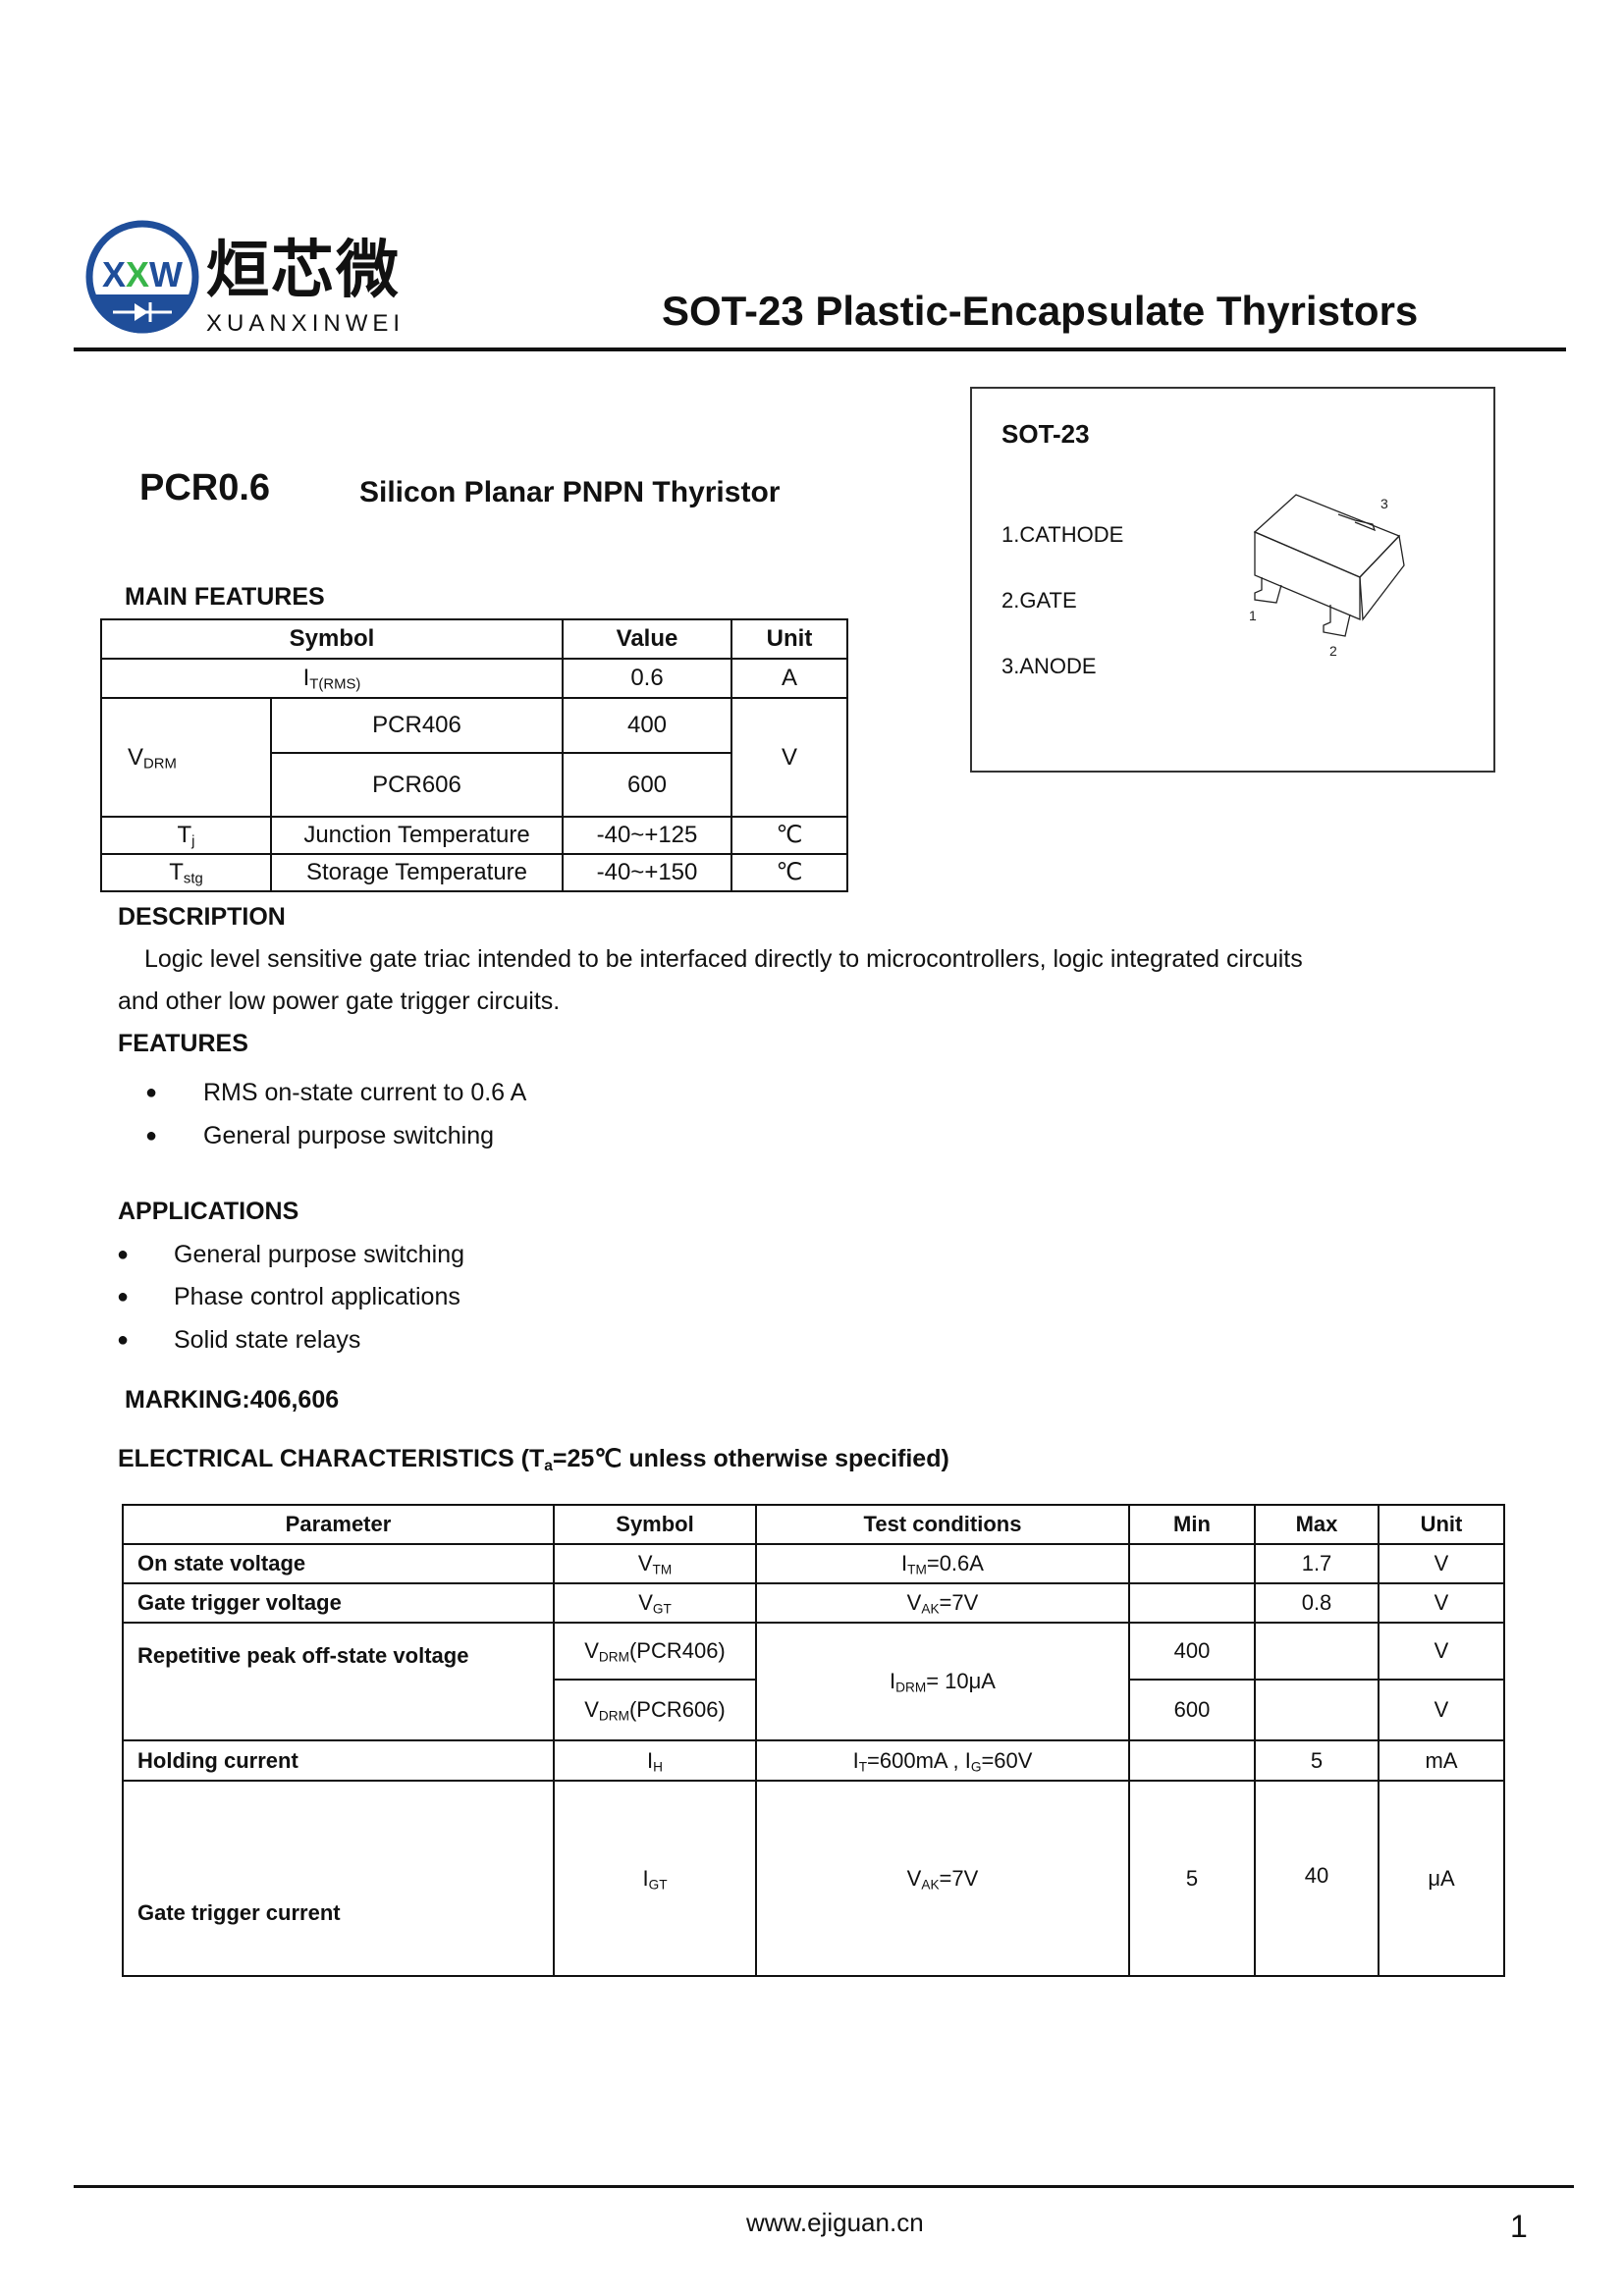 This screenshot has width=1623, height=2296. What do you see at coordinates (677, 1710) in the screenshot?
I see `text-fragment: (PCR606)` at bounding box center [677, 1710].